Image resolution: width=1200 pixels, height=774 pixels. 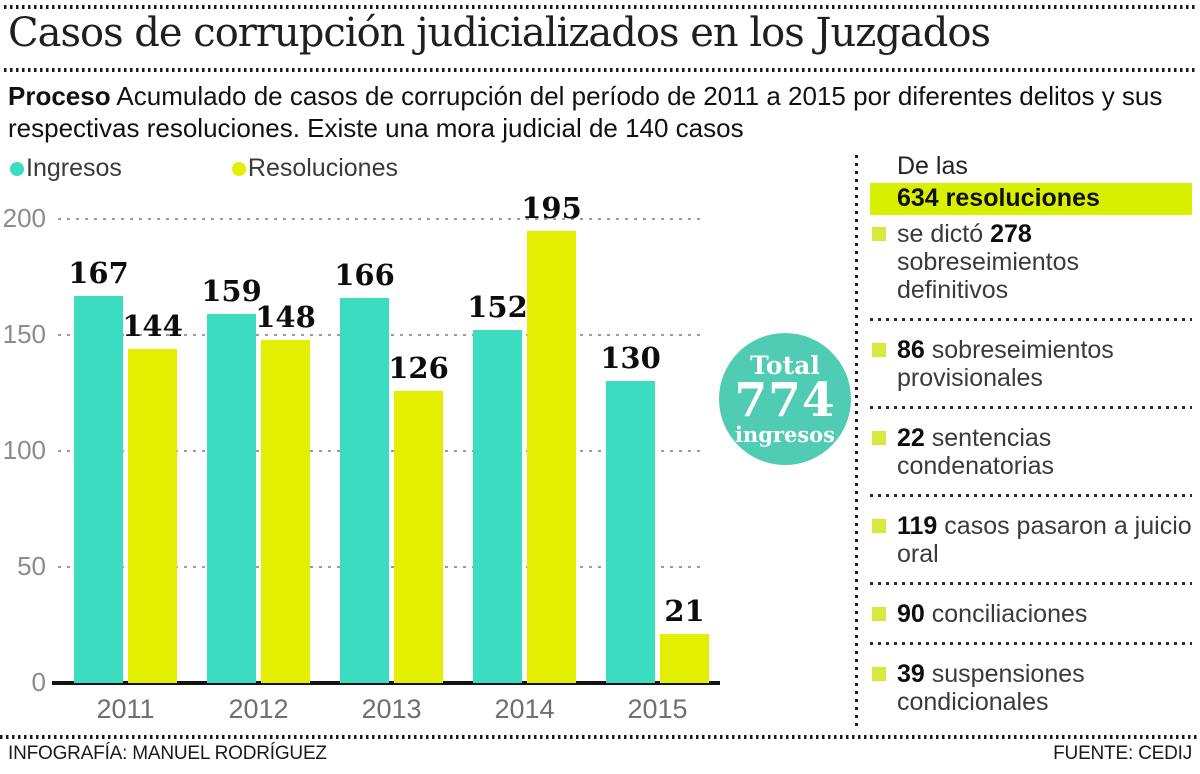 What do you see at coordinates (784, 434) in the screenshot?
I see `total-badge-unit: ingresos` at bounding box center [784, 434].